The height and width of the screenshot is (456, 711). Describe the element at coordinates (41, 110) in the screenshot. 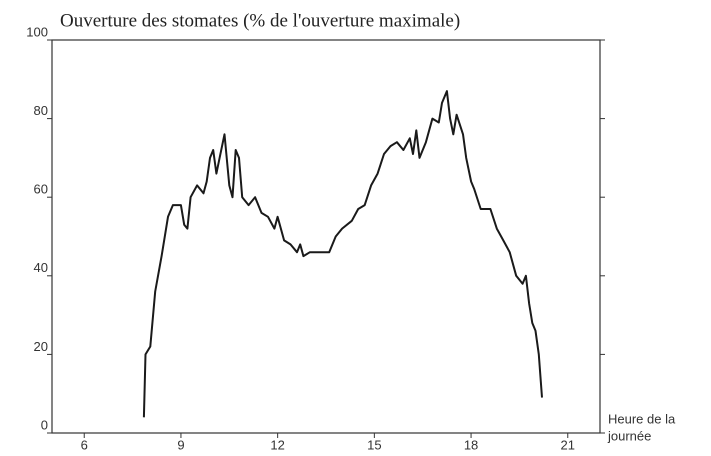

I see `y-tick-label: 80` at that location.